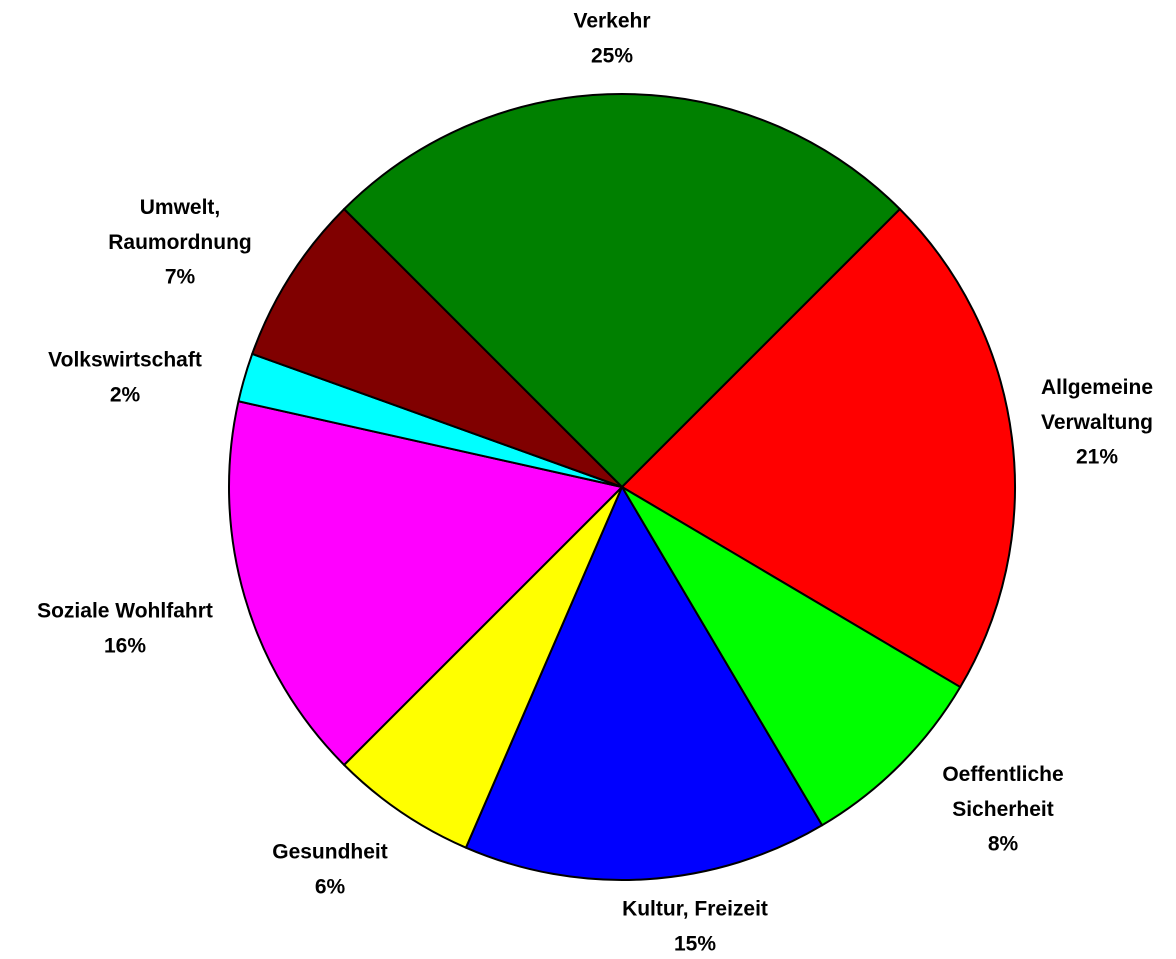 The width and height of the screenshot is (1176, 959). Describe the element at coordinates (695, 909) in the screenshot. I see `slice-label: Kultur, Freizeit` at that location.